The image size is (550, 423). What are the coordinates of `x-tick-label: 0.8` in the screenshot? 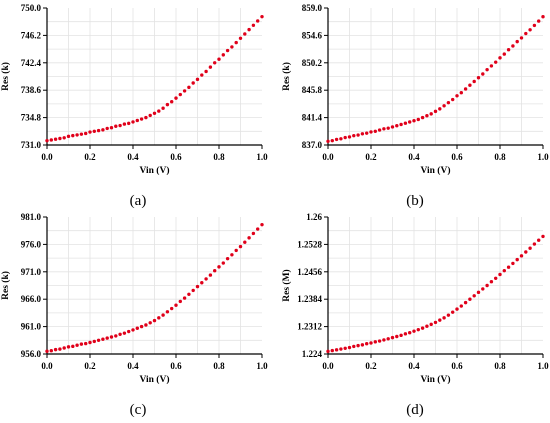 It's located at (500, 366).